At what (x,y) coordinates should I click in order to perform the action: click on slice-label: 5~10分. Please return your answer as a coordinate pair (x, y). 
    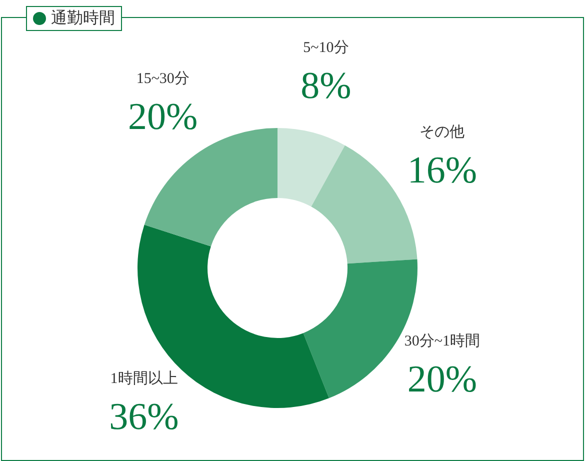
    Looking at the image, I should click on (326, 47).